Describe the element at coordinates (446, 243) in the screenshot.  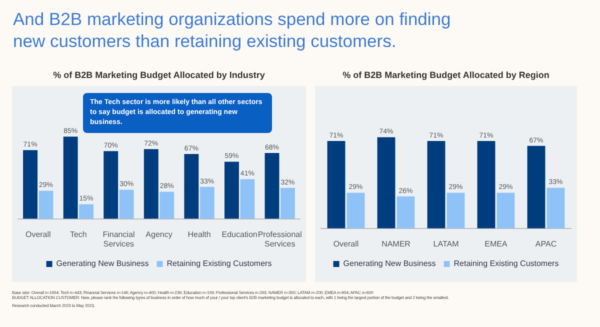
I see `x-tick-label: LATAM` at that location.